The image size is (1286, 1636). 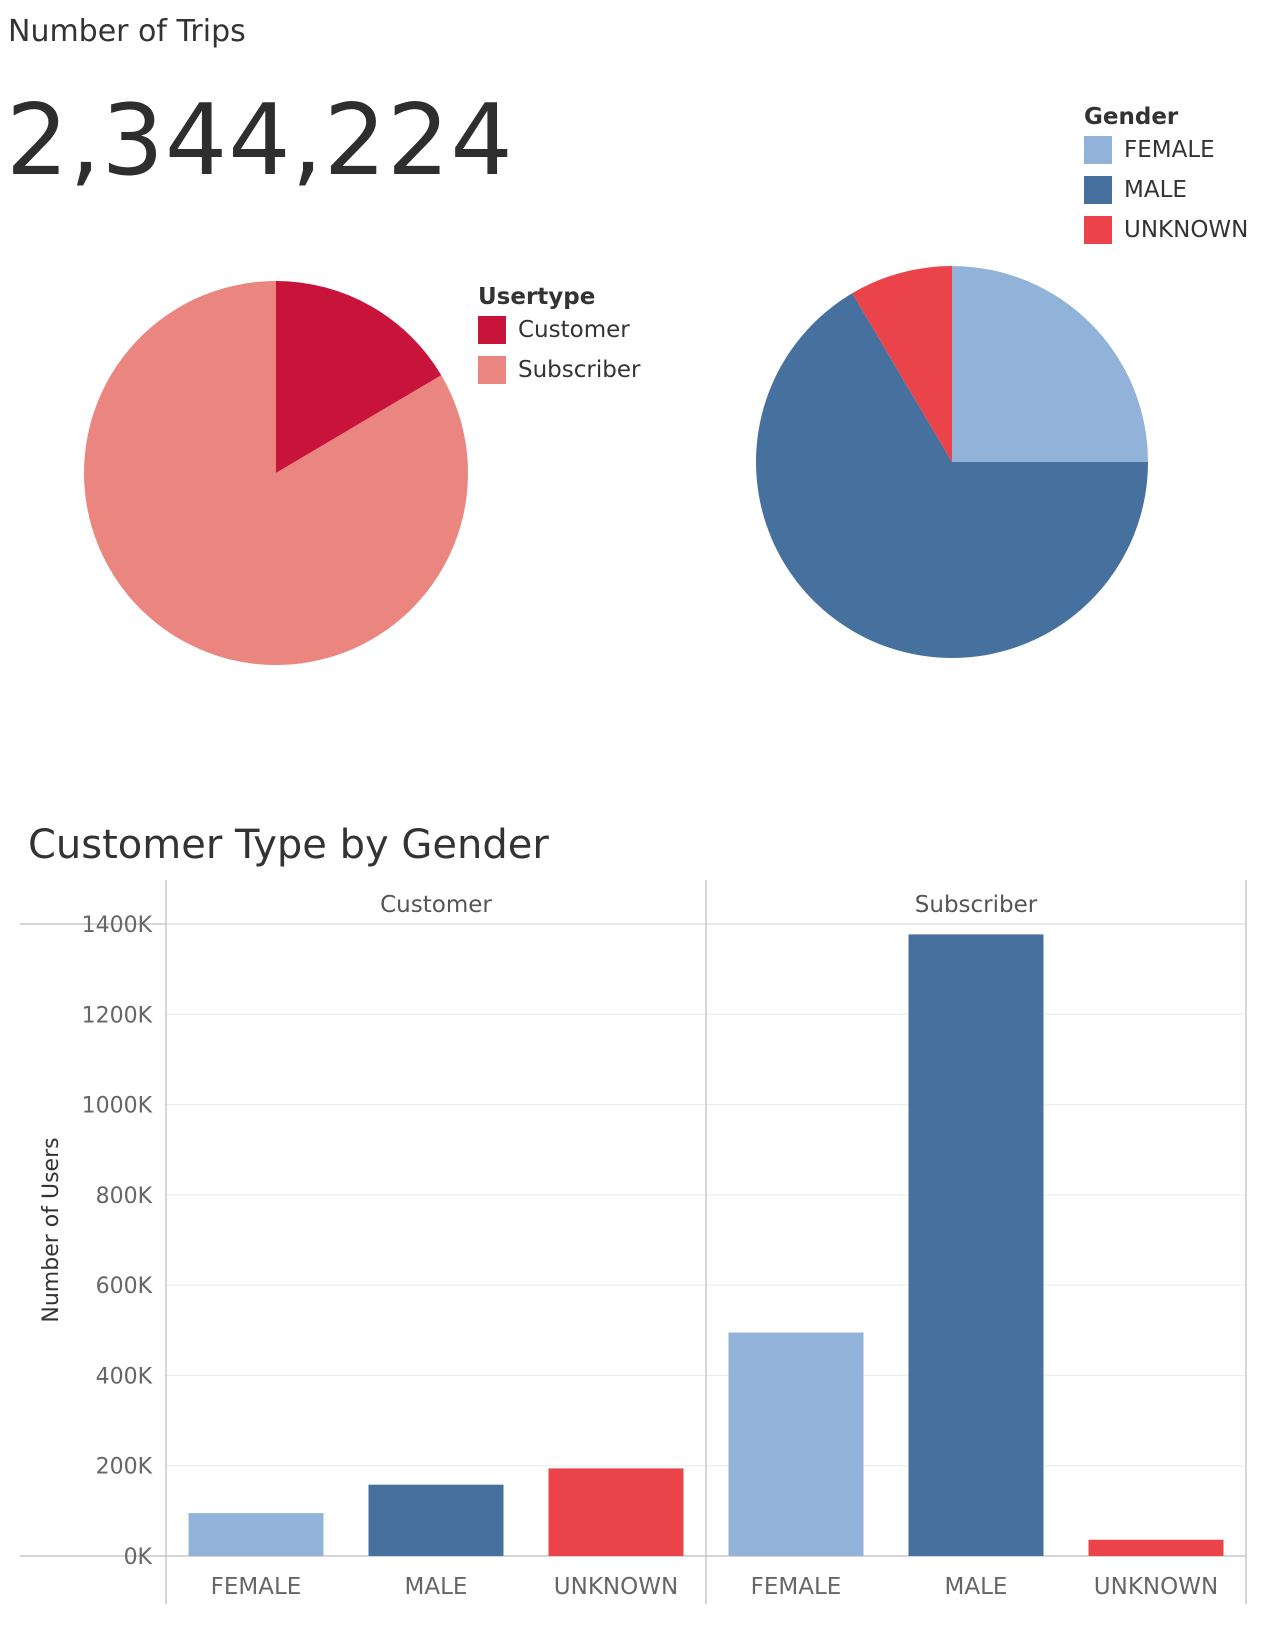 What do you see at coordinates (1098, 190) in the screenshot?
I see `legend-swatch-male` at bounding box center [1098, 190].